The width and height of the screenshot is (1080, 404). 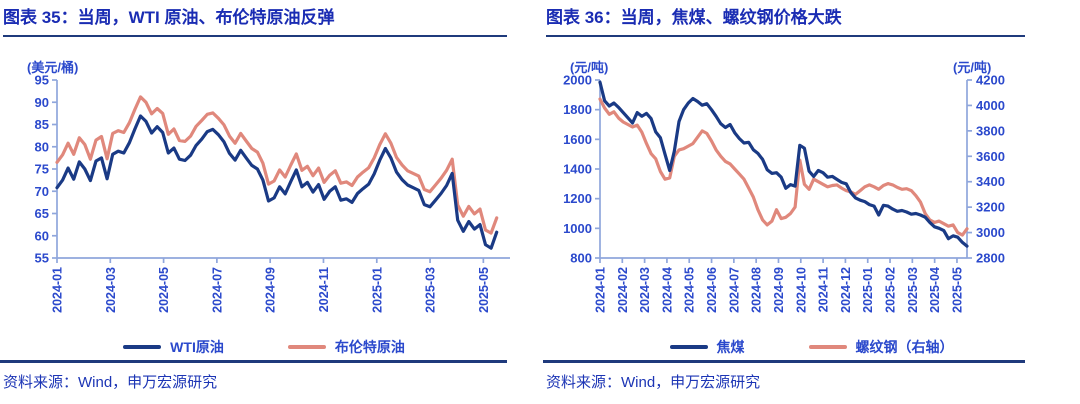 What do you see at coordinates (577, 228) in the screenshot?
I see `y-tick-label: 1000` at bounding box center [577, 228].